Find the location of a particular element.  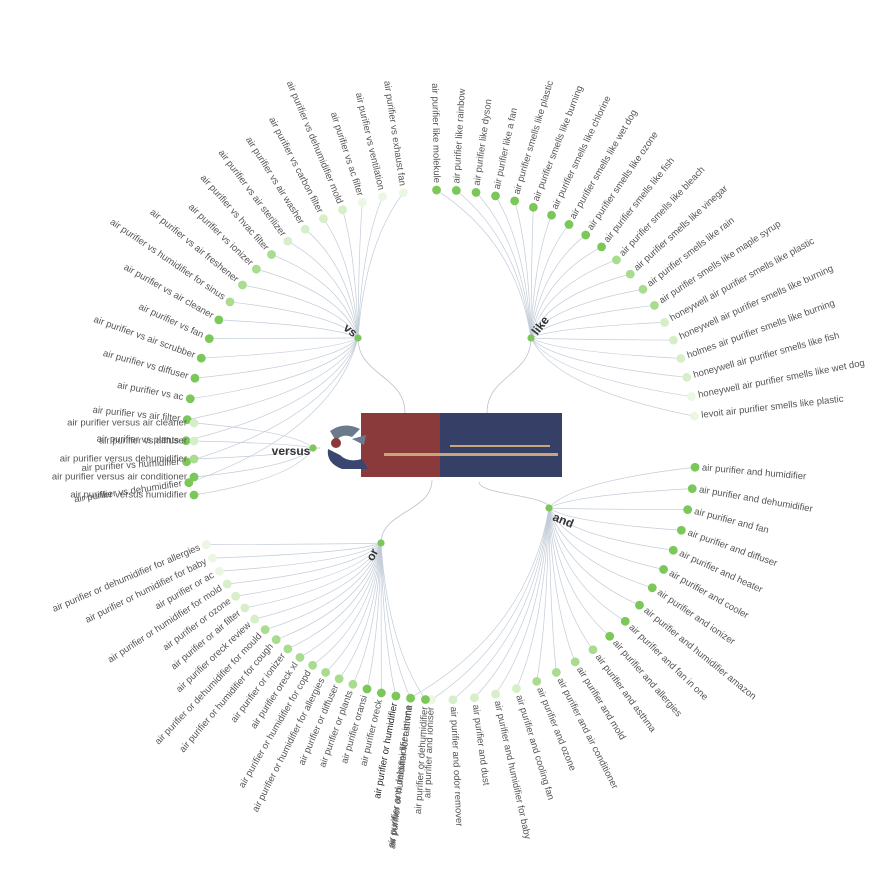

hub-node-like is located at coordinates (531, 338).